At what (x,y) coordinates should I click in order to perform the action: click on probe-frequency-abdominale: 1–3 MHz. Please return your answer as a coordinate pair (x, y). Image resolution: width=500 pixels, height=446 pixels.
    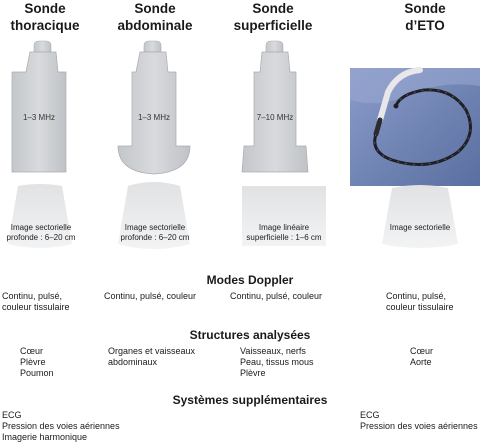
    Looking at the image, I should click on (153, 117).